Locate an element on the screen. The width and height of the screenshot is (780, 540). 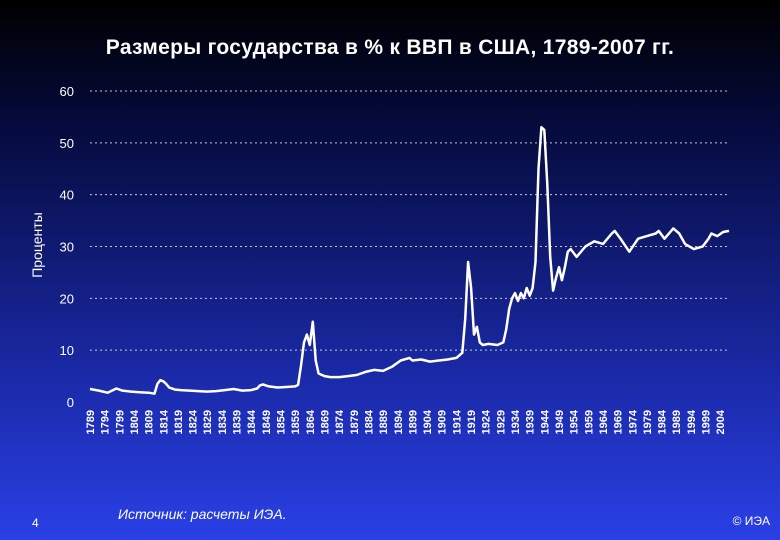
x-tick-label: 2004 is located at coordinates (721, 421).